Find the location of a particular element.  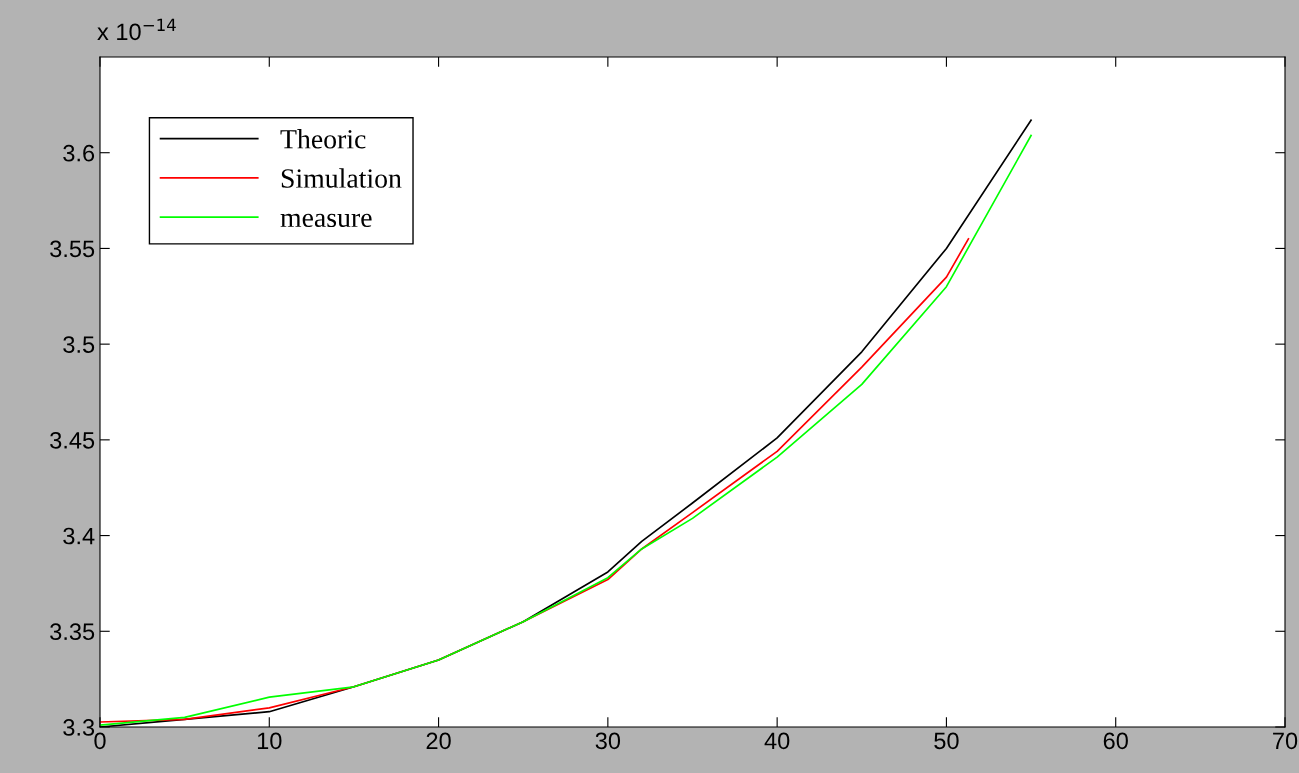

x-tick-label: 40 is located at coordinates (777, 741).